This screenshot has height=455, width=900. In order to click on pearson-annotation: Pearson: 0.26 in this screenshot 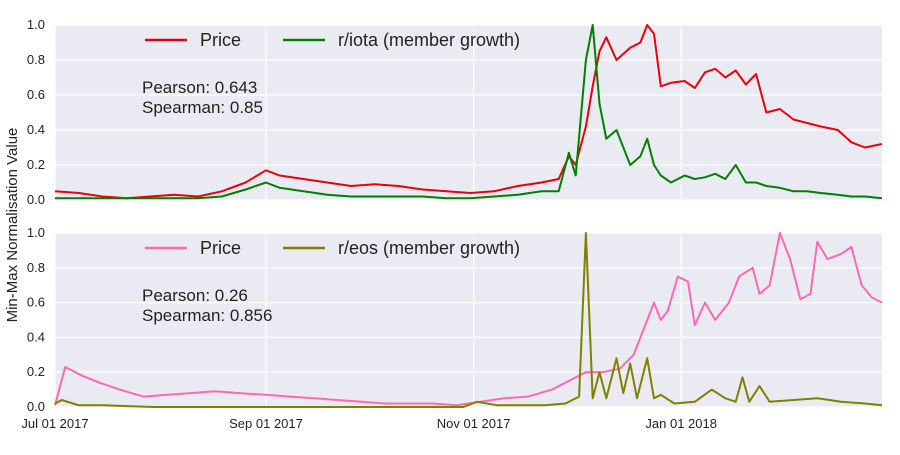, I will do `click(195, 295)`.